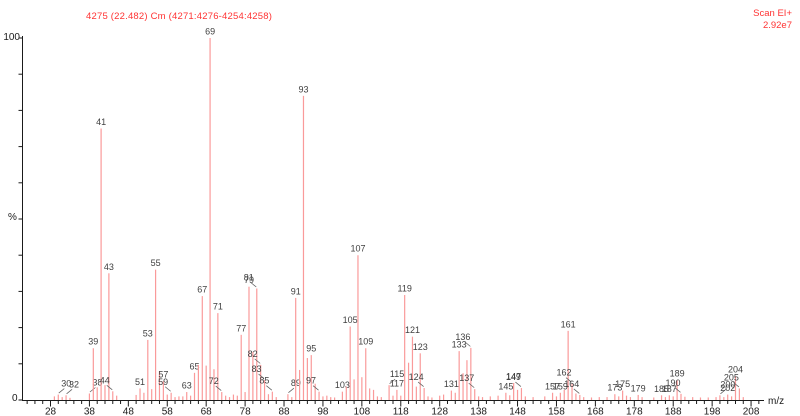 The height and width of the screenshot is (416, 800). Describe the element at coordinates (218, 307) in the screenshot. I see `peak-label: 71` at that location.